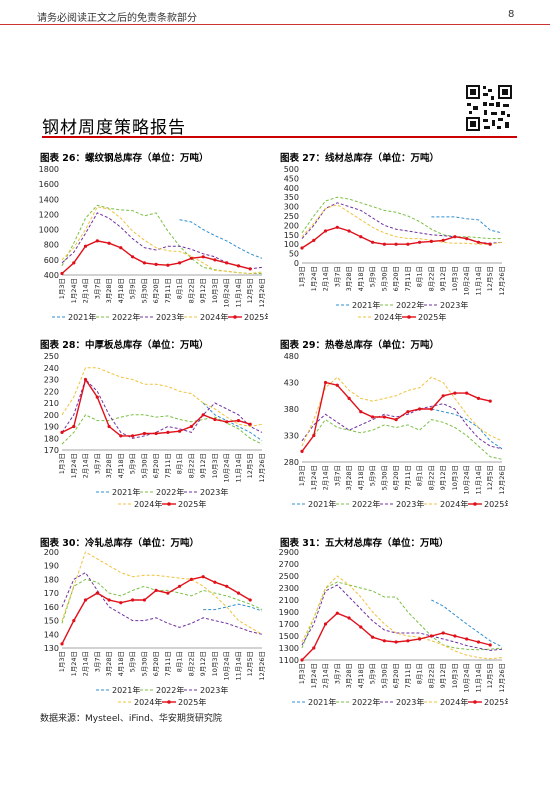 This screenshot has height=787, width=550. Describe the element at coordinates (97, 661) in the screenshot. I see `x-tick-label: 3月7日` at that location.